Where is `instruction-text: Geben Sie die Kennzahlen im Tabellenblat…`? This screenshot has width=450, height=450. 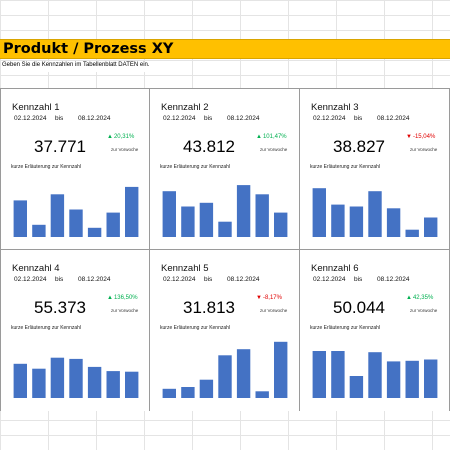
instruction-text: Geben Sie die Kennzahlen im Tabellenblat… is located at coordinates (78, 67).